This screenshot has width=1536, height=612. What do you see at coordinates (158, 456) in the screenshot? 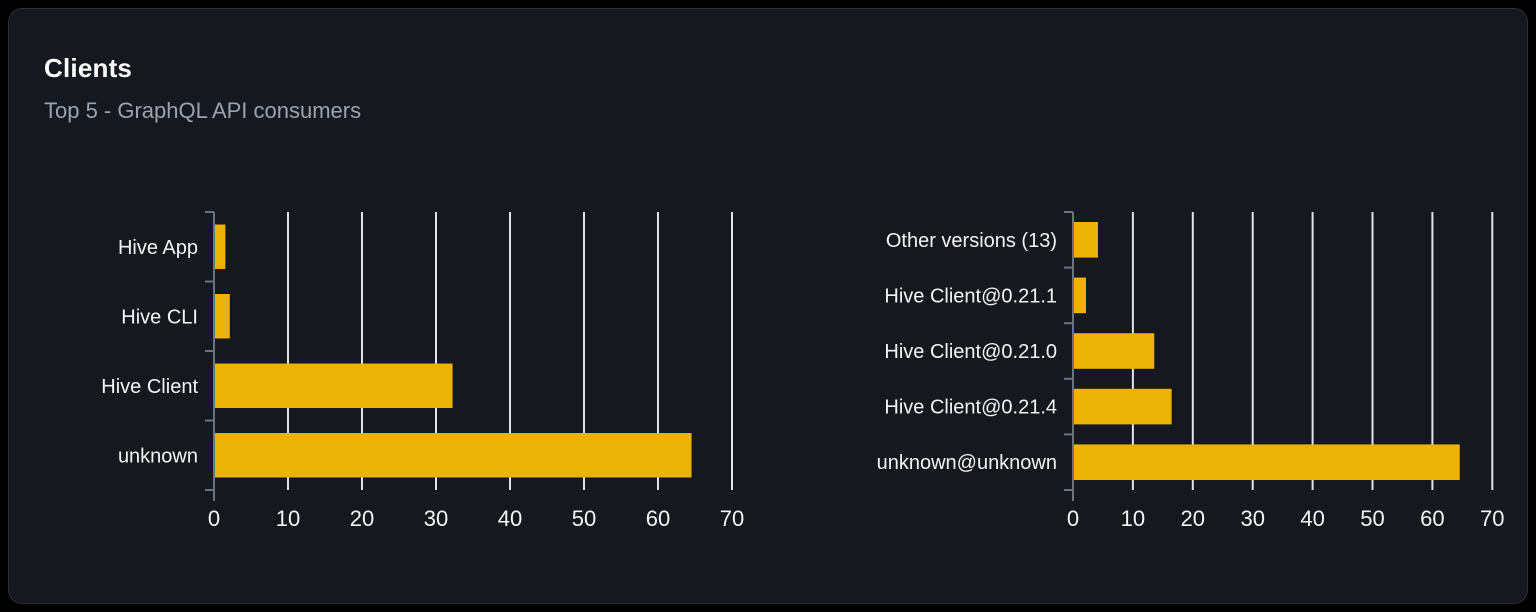
I see `category-label: unknown` at bounding box center [158, 456].